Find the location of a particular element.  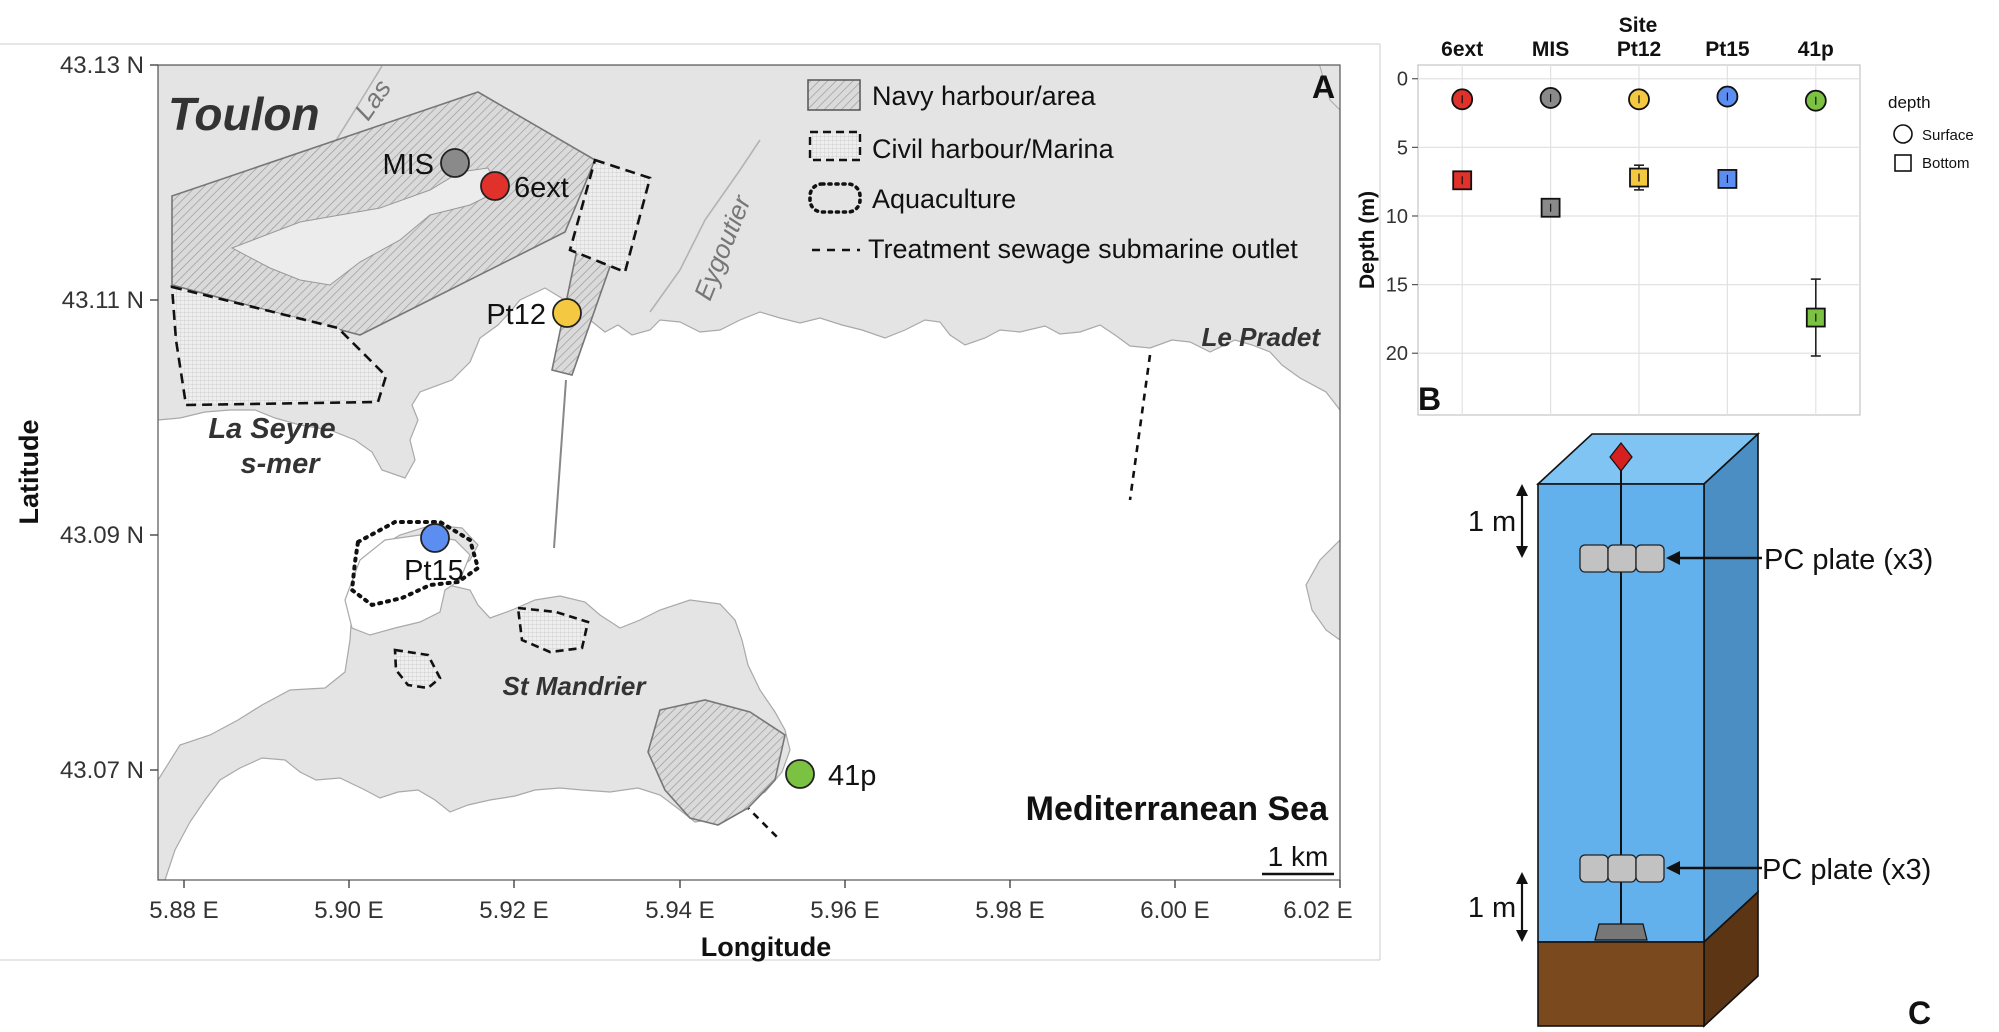

aquaculture-zone is located at coordinates (415, 564).